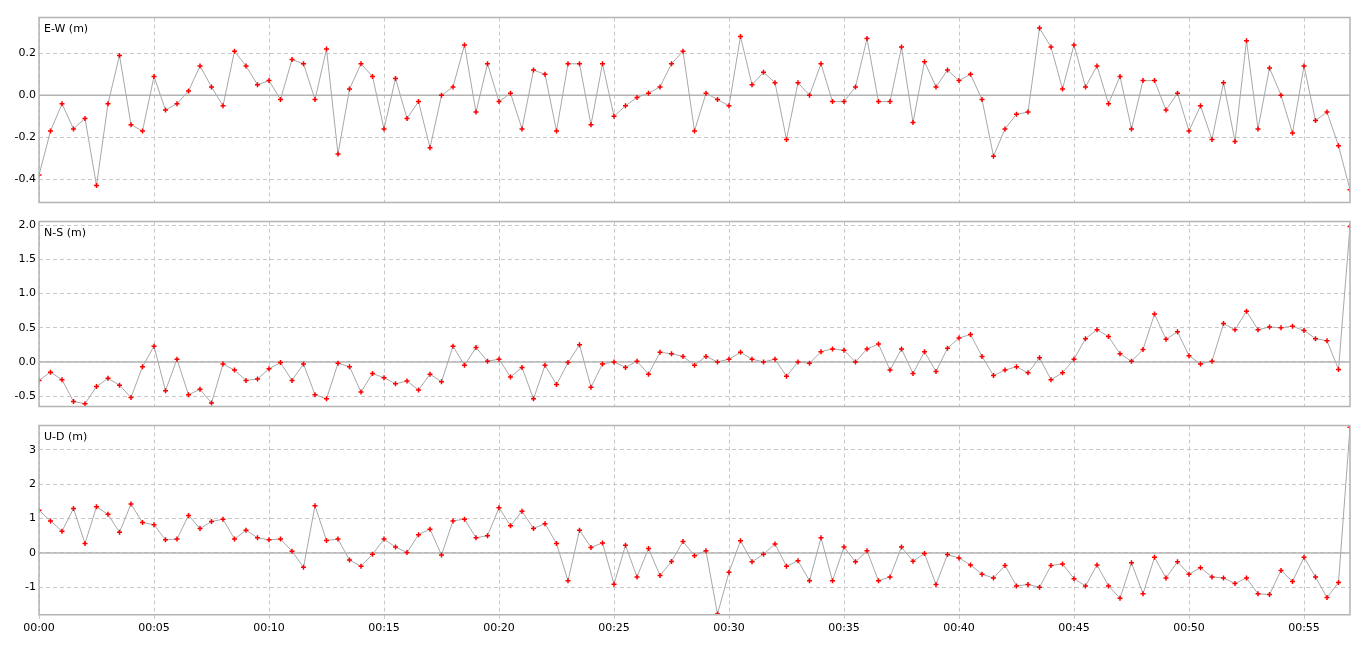  What do you see at coordinates (32, 552) in the screenshot?
I see `y-tick-label: 0` at bounding box center [32, 552].